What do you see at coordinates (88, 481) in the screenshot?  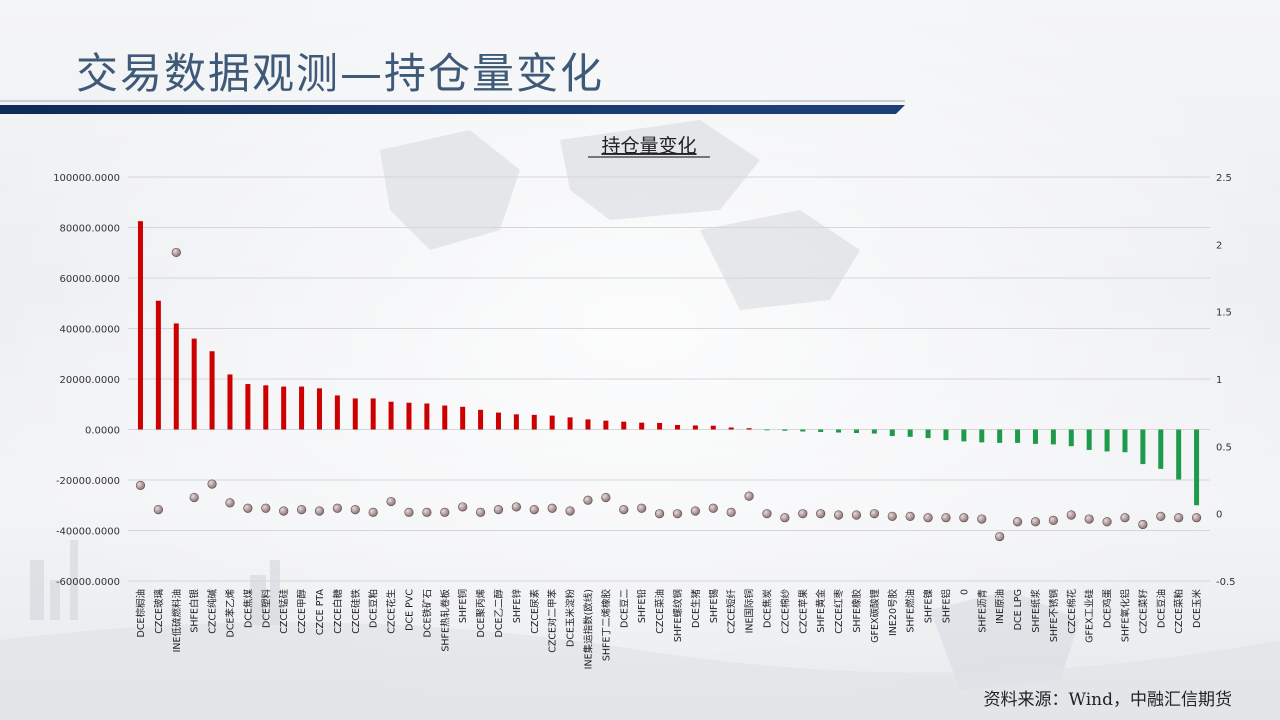 I see `left-tick-label: -20000.0000` at bounding box center [88, 481].